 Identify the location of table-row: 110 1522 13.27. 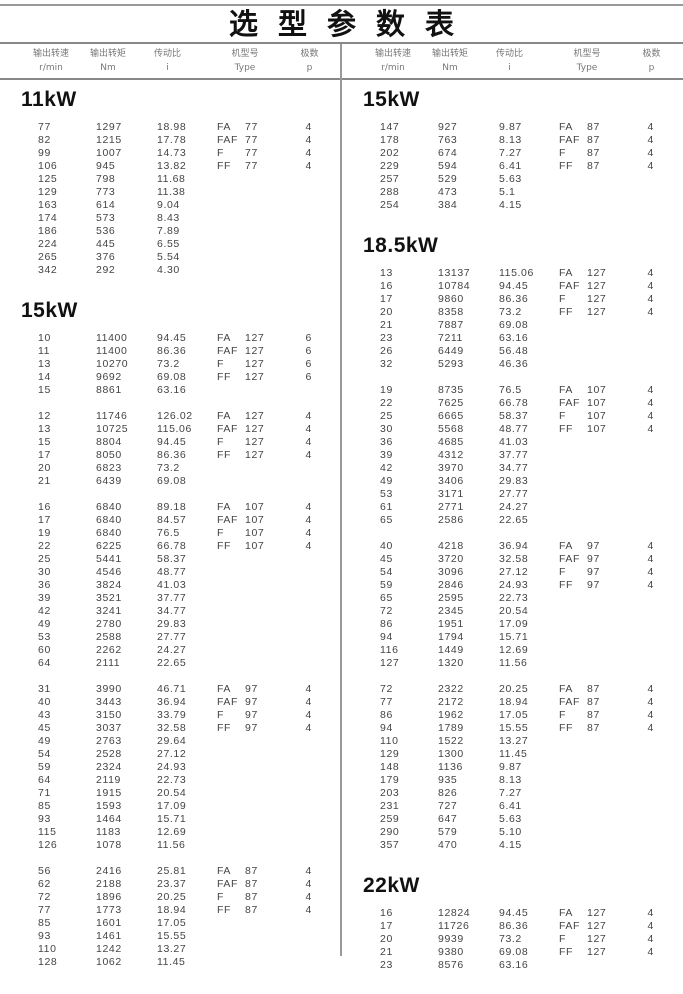
(523, 741).